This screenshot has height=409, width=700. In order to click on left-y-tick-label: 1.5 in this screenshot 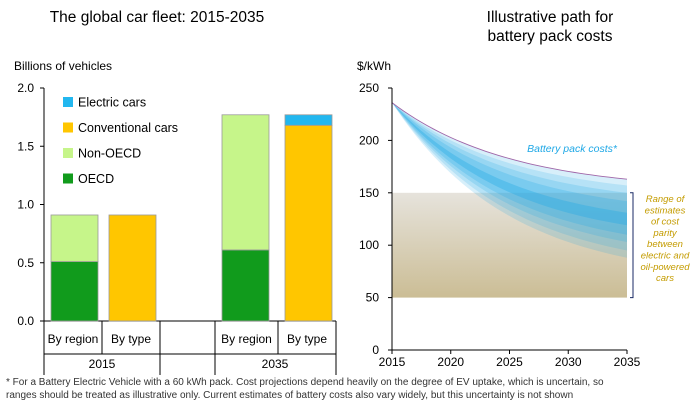, I will do `click(25, 146)`.